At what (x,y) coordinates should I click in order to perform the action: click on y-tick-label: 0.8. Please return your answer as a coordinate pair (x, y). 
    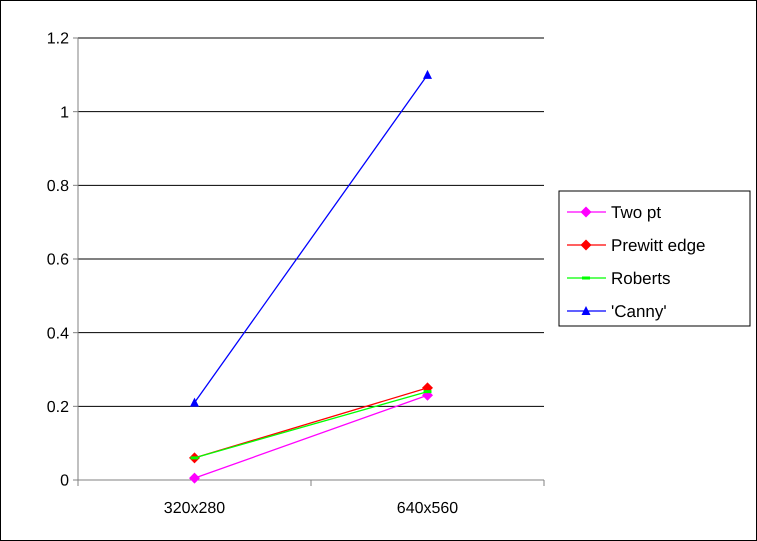
    Looking at the image, I should click on (58, 186).